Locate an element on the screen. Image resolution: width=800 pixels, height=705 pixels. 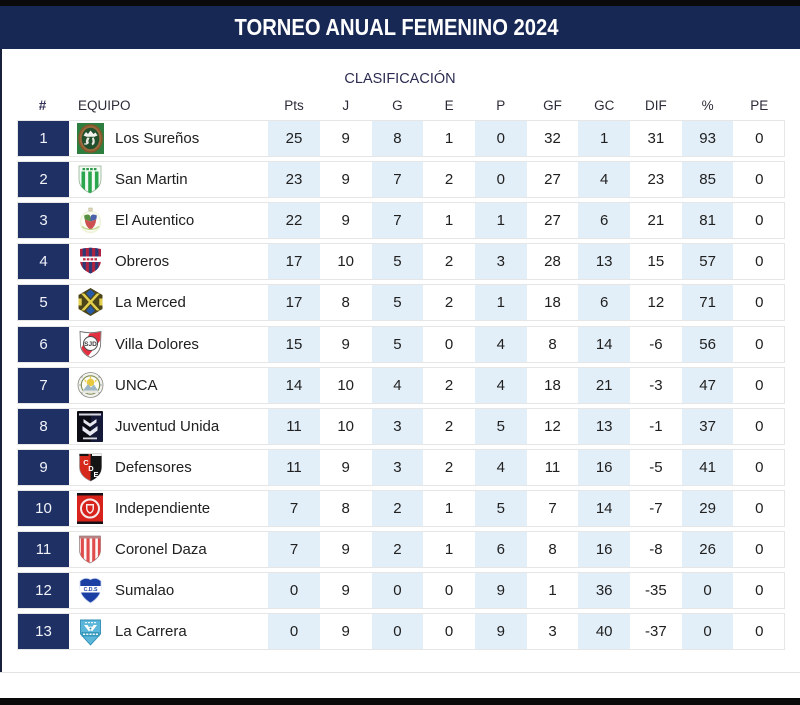
svg-text: D is located at coordinates (91, 468).